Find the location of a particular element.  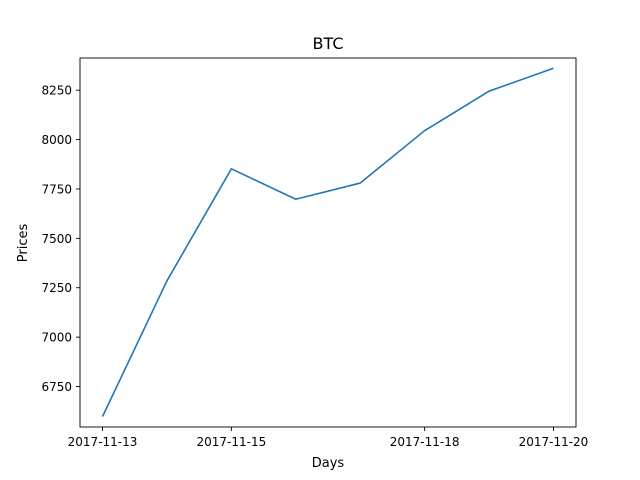

chart-title: BTC is located at coordinates (328, 43).